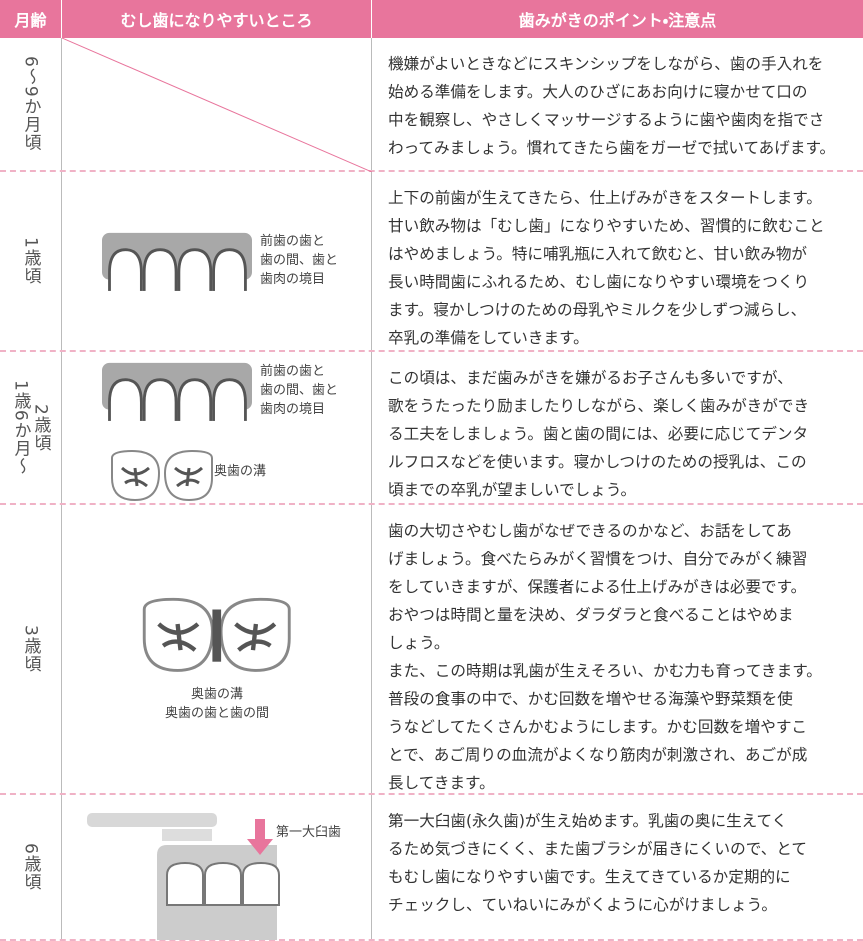  I want to click on age-label: 1歳6か月〜, so click(20, 427).